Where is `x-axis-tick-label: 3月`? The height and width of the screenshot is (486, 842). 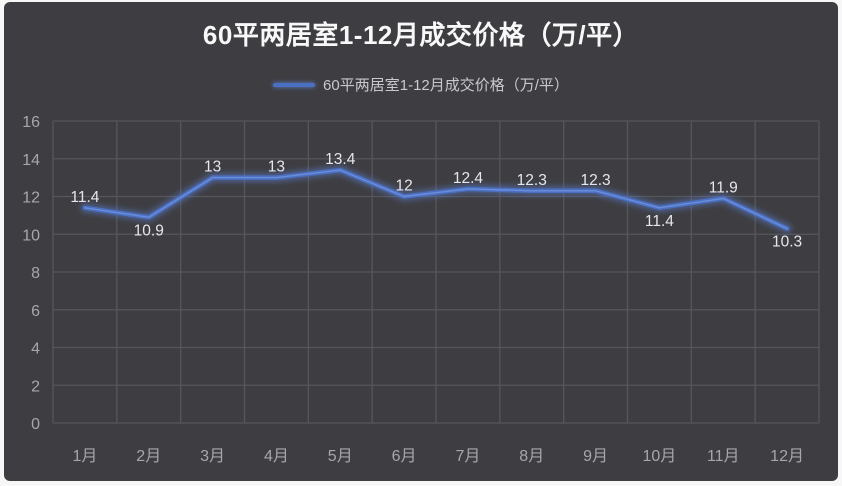 x-axis-tick-label: 3月 is located at coordinates (212, 456).